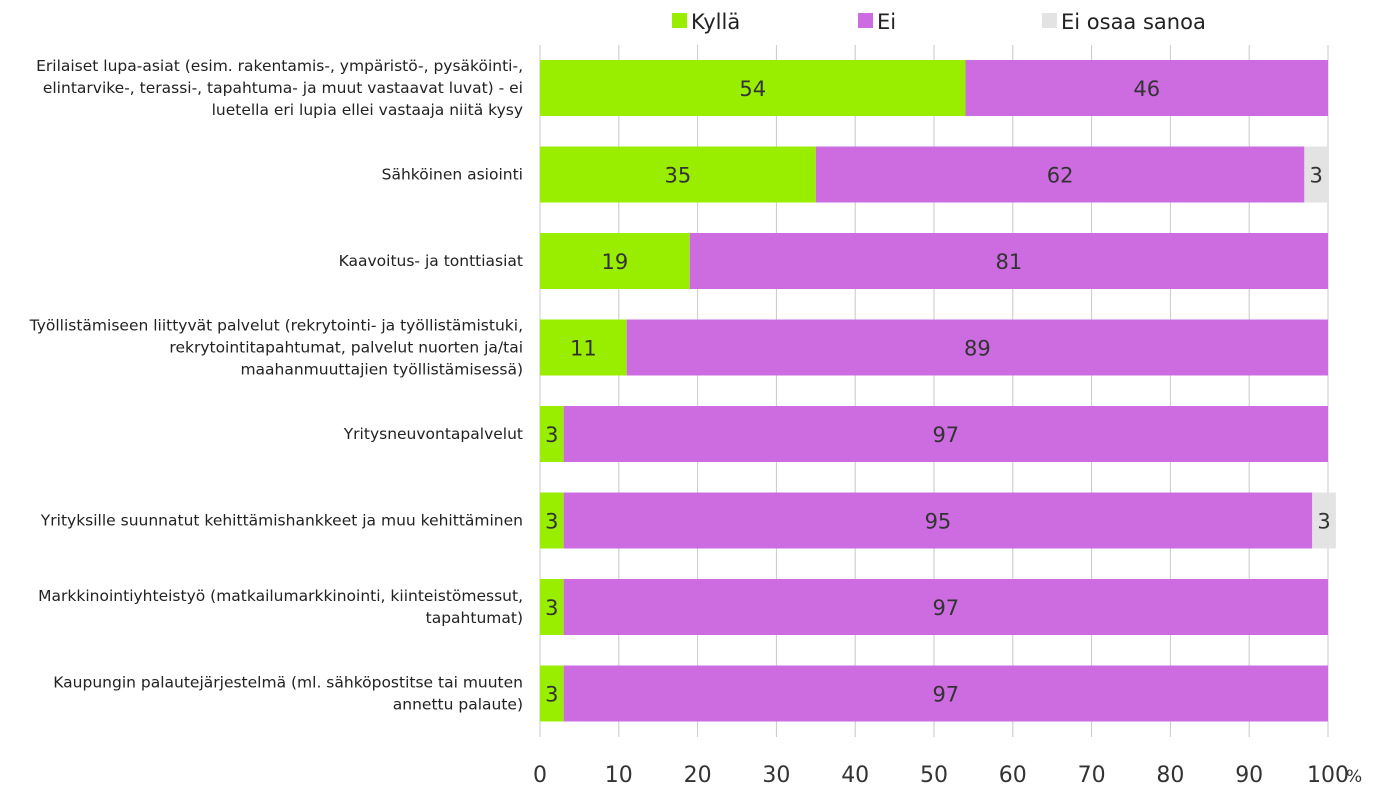 This screenshot has width=1387, height=787. Describe the element at coordinates (431, 261) in the screenshot. I see `category-label: Kaavoitus- ja tonttiasiat` at that location.